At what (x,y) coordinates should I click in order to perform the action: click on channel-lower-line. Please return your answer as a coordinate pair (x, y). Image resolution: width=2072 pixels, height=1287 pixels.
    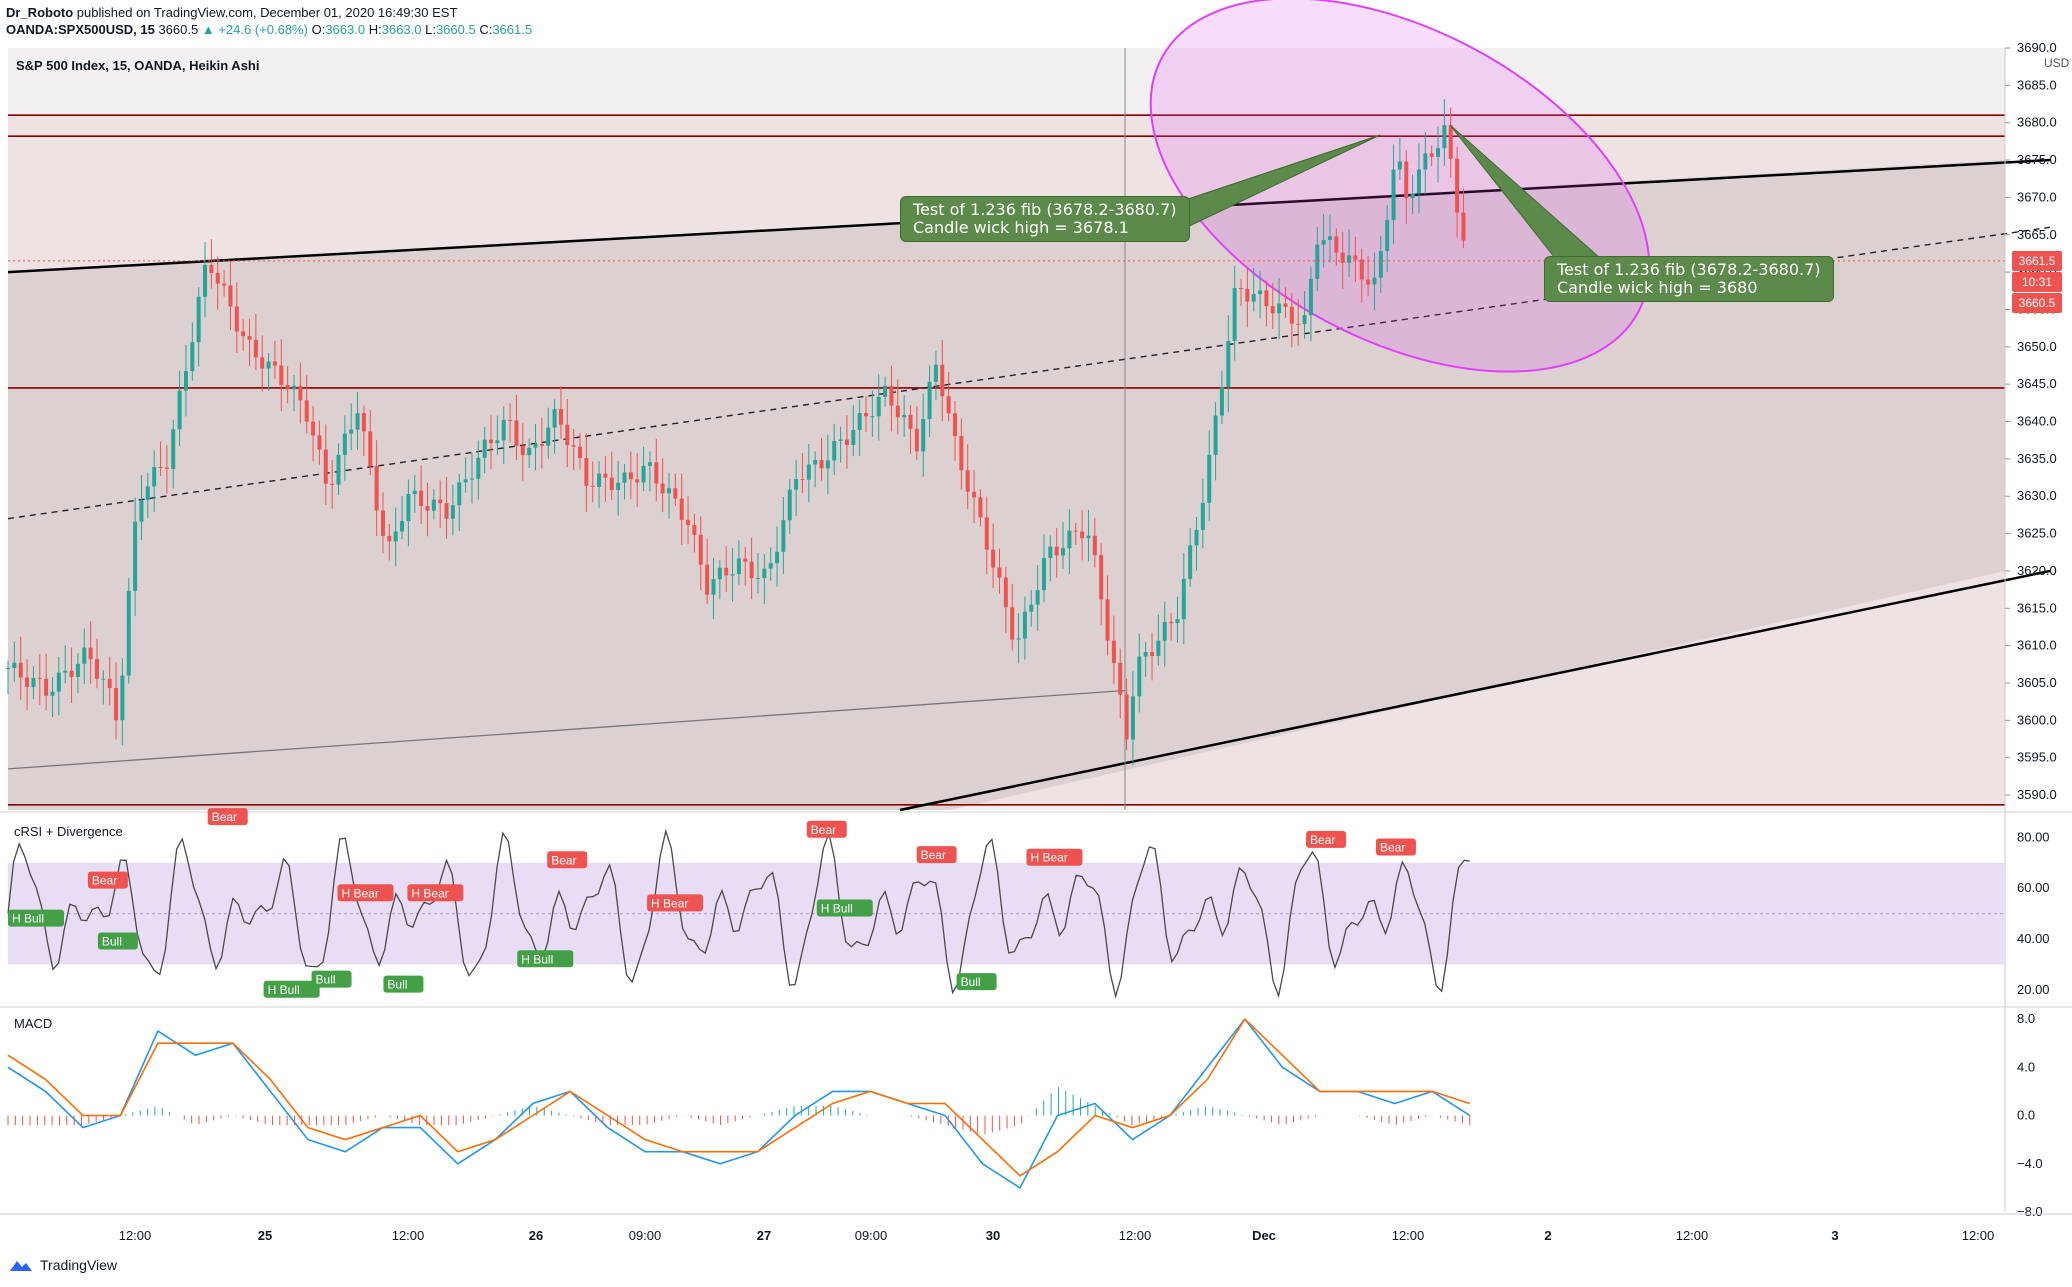
    Looking at the image, I should click on (1475, 690).